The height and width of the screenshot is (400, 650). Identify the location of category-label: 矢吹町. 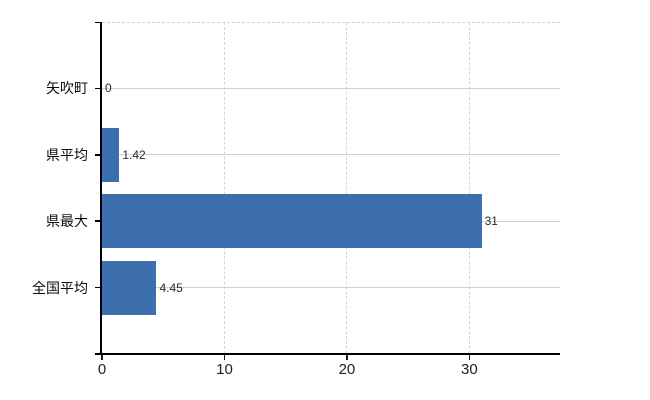
(67, 88).